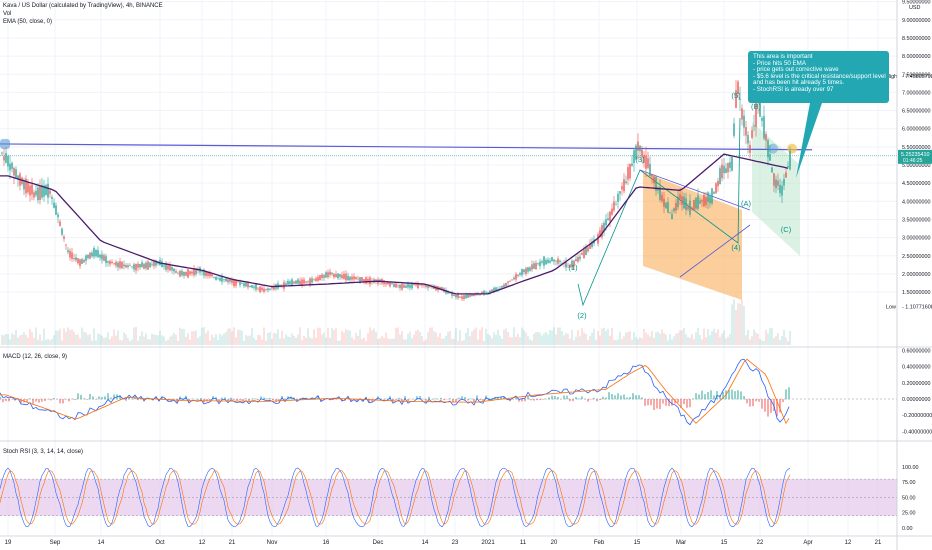 The height and width of the screenshot is (550, 932). I want to click on time-tick-label: 14, so click(425, 543).